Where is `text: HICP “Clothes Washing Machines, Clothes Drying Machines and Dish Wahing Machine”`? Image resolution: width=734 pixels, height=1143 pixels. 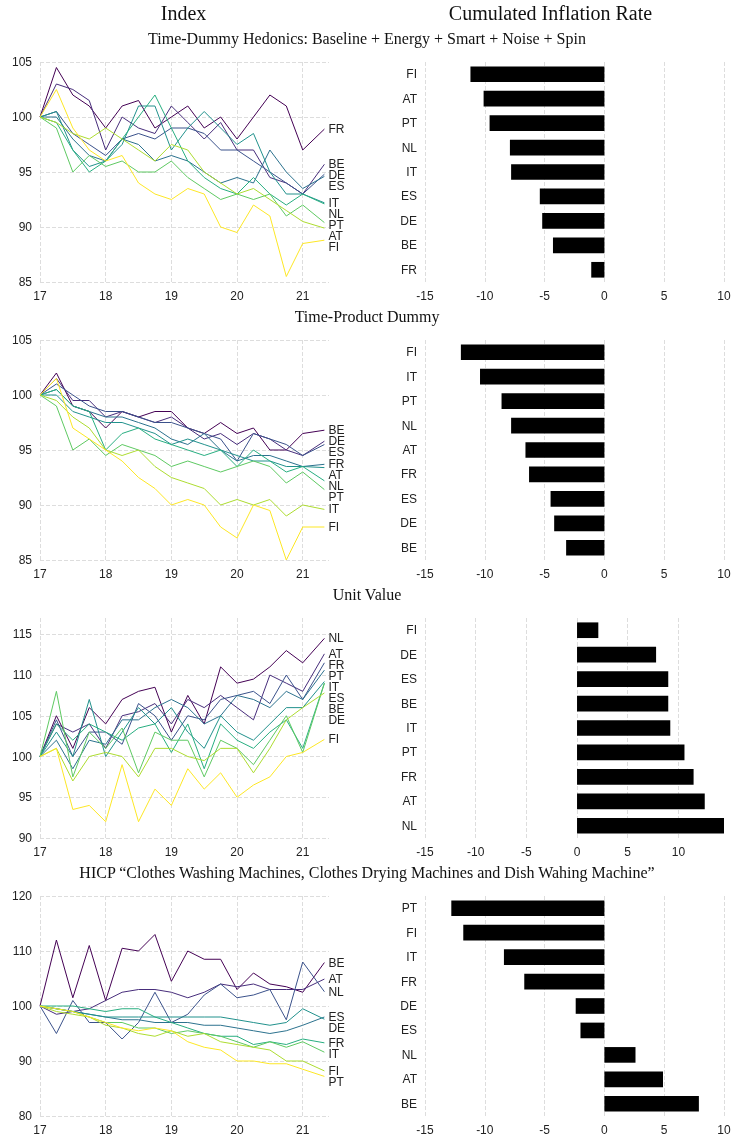
text: HICP “Clothes Washing Machines, Clothes Drying Machines and Dish Wahing Machine” is located at coordinates (367, 873).